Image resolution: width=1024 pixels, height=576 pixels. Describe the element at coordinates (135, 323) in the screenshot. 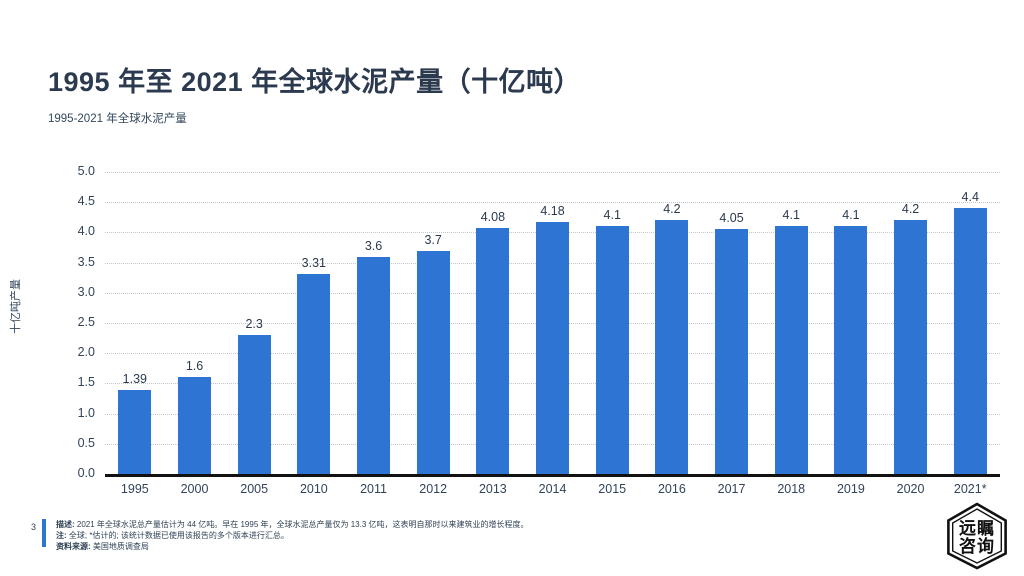

I see `bar-slot: 1.39` at that location.